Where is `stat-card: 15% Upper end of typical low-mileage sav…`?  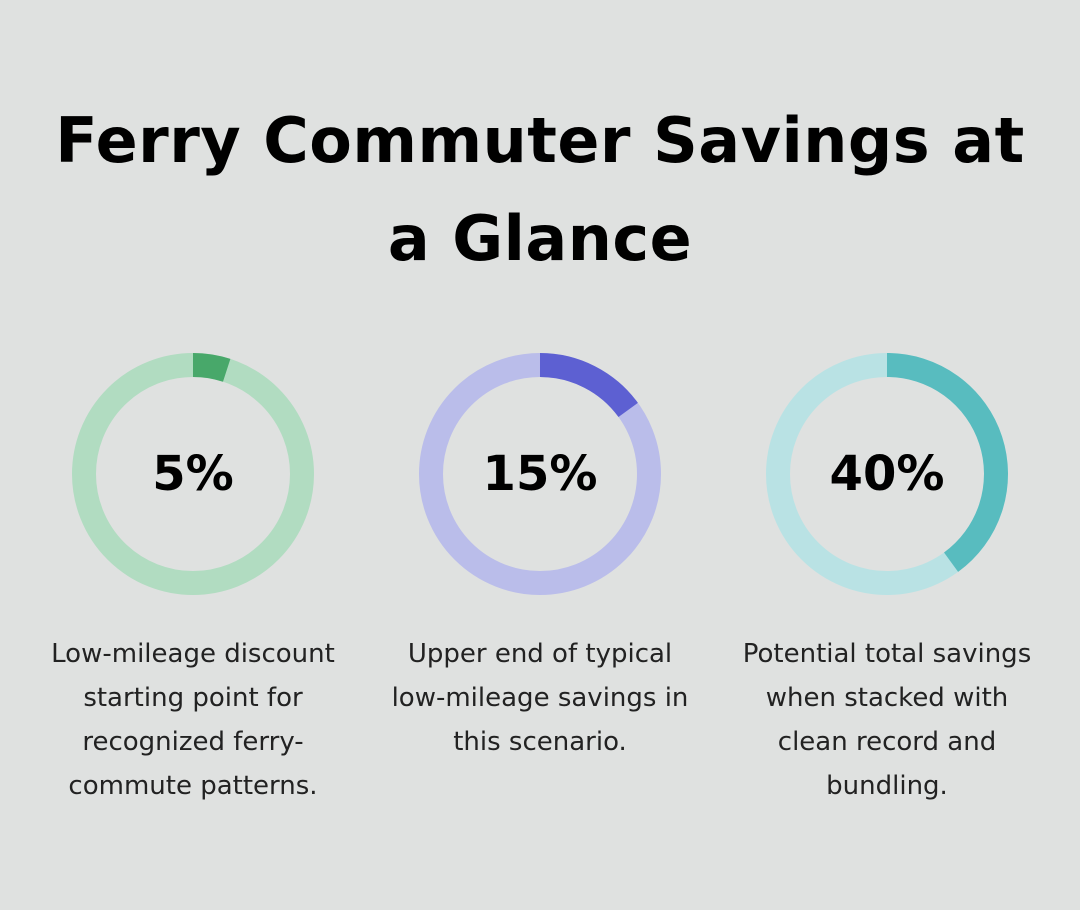 stat-card: 15% Upper end of typical low-mileage sav… is located at coordinates (540, 558).